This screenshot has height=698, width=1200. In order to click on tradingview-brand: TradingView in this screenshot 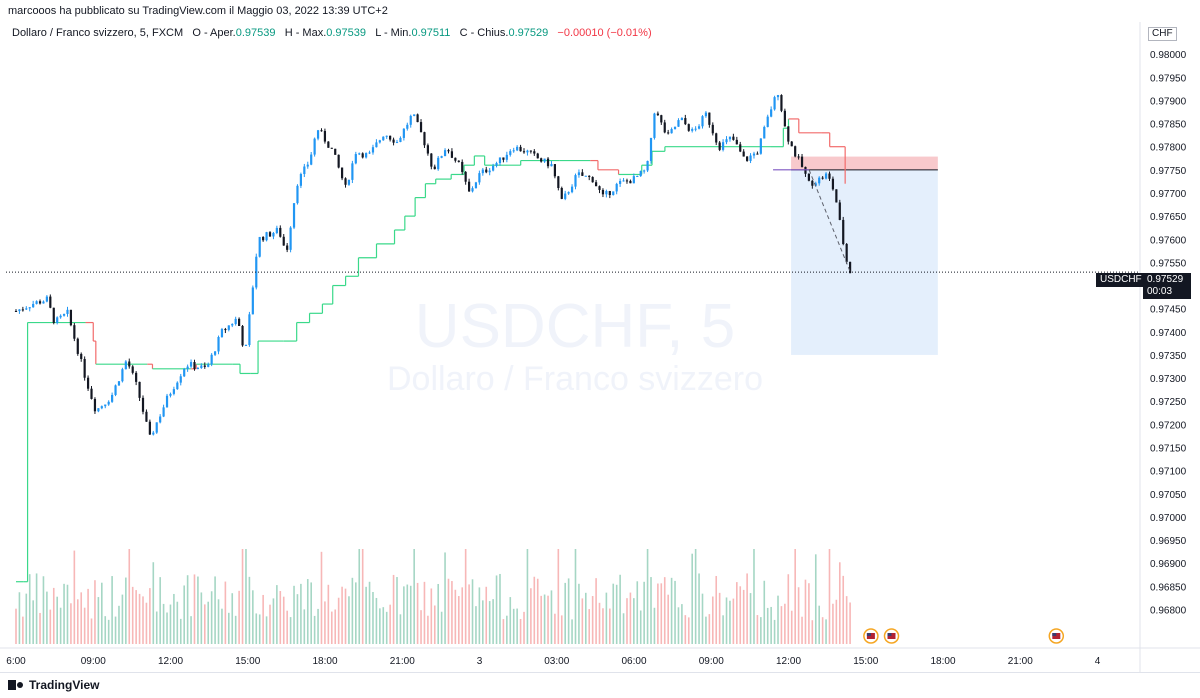, I will do `click(53, 685)`.